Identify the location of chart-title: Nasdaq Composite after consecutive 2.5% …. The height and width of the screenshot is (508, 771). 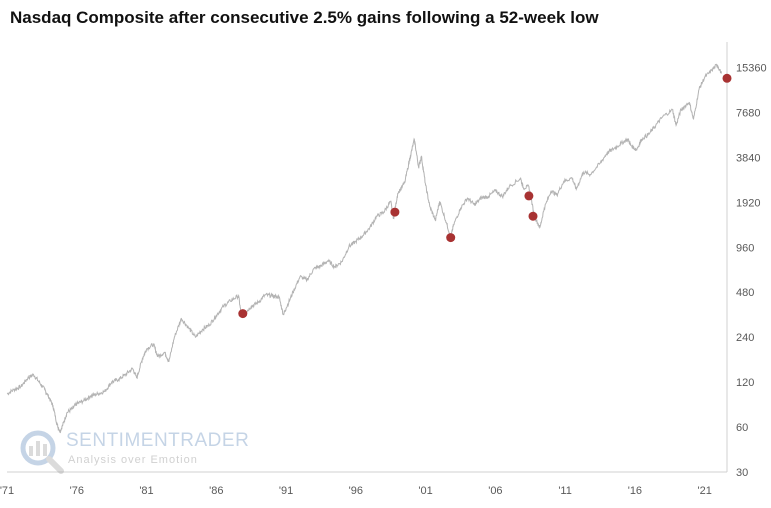
(304, 17).